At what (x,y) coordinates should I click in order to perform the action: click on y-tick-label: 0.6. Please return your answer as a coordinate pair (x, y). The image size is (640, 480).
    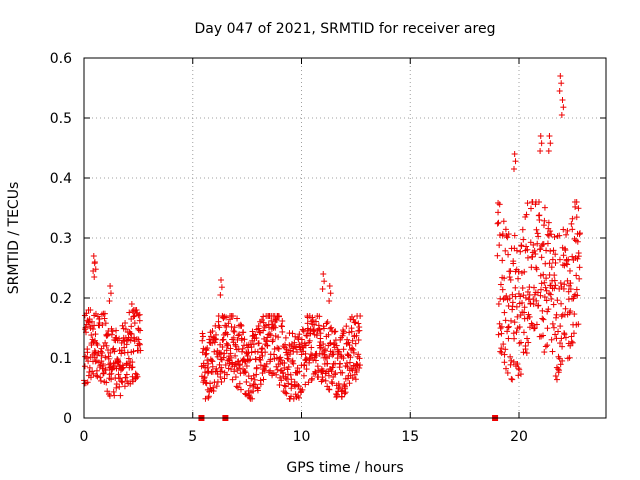
    Looking at the image, I should click on (61, 59).